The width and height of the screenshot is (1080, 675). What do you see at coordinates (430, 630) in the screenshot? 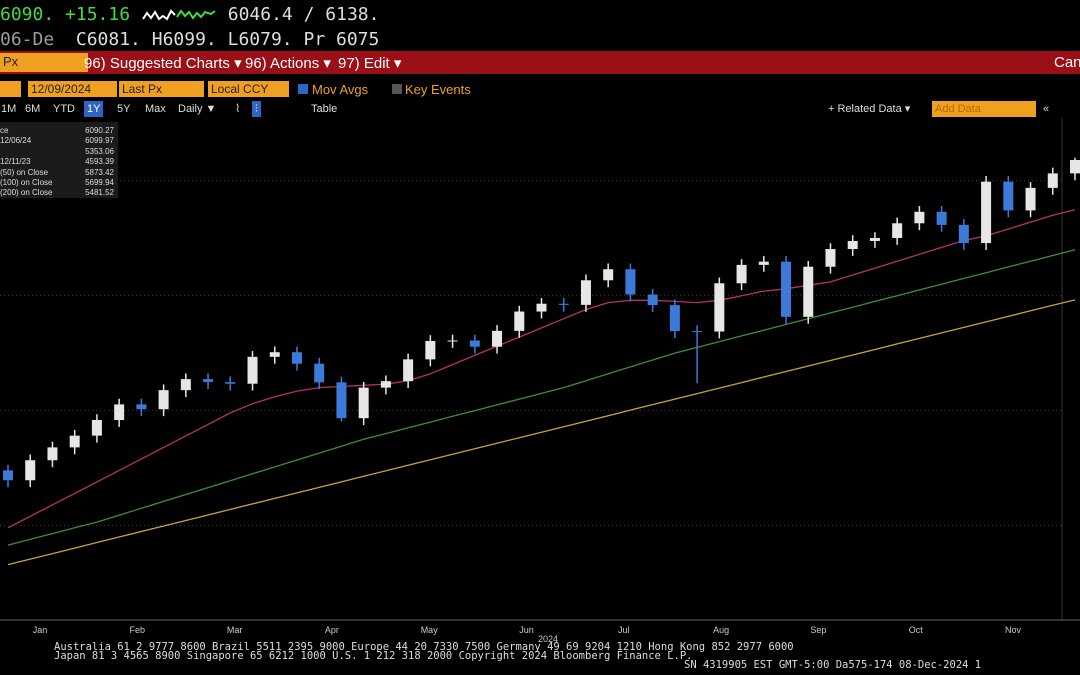
I see `x-tick-label: May` at bounding box center [430, 630].